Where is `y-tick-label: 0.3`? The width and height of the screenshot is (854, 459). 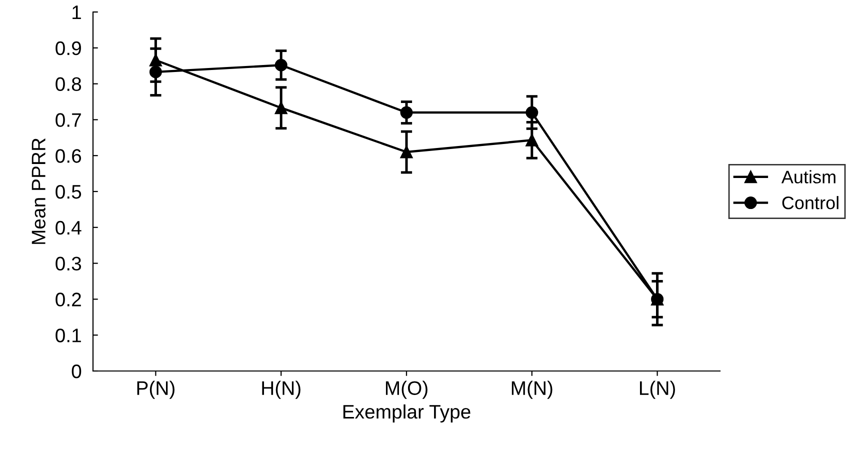
y-tick-label: 0.3 is located at coordinates (69, 263).